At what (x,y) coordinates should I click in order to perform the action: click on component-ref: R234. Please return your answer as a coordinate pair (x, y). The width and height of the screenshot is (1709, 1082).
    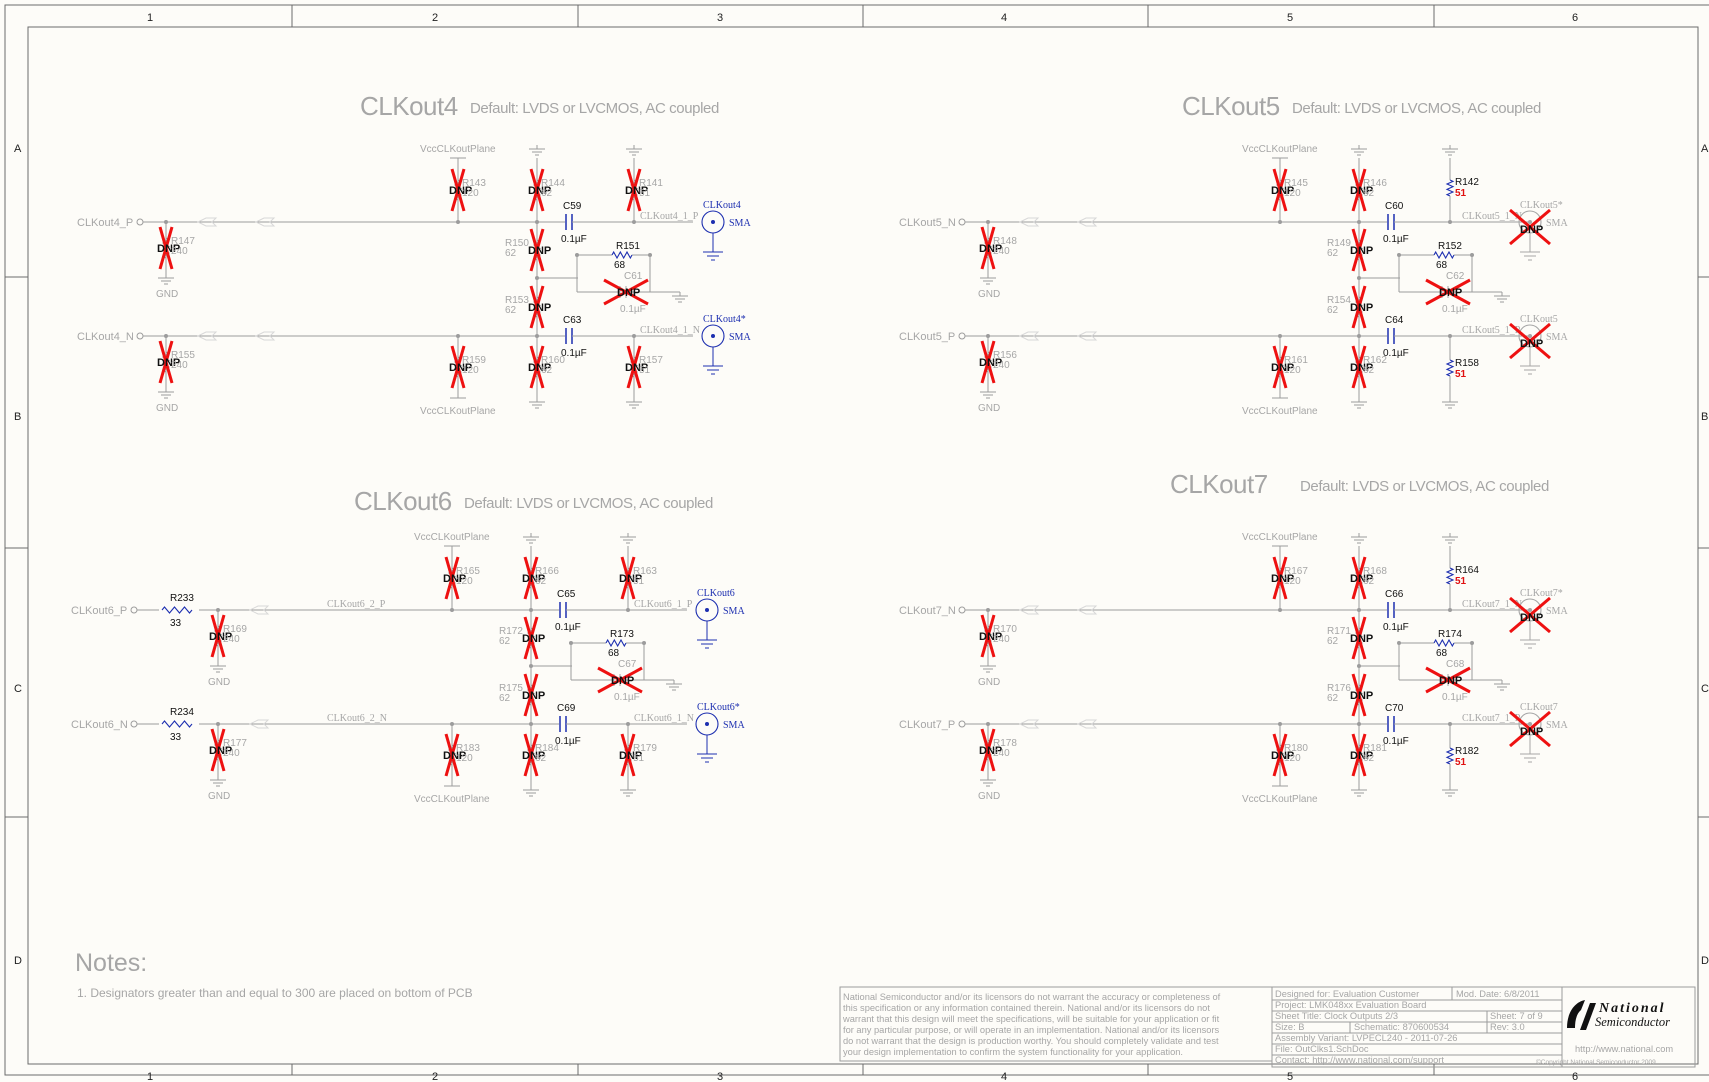
    Looking at the image, I should click on (182, 712).